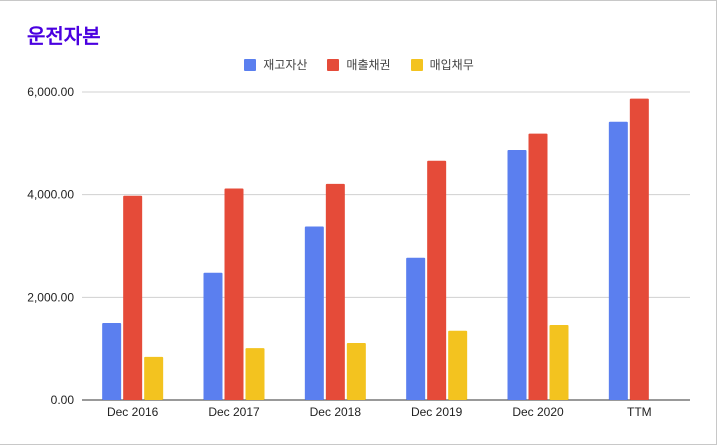  I want to click on x-tick-label: TTM, so click(639, 412).